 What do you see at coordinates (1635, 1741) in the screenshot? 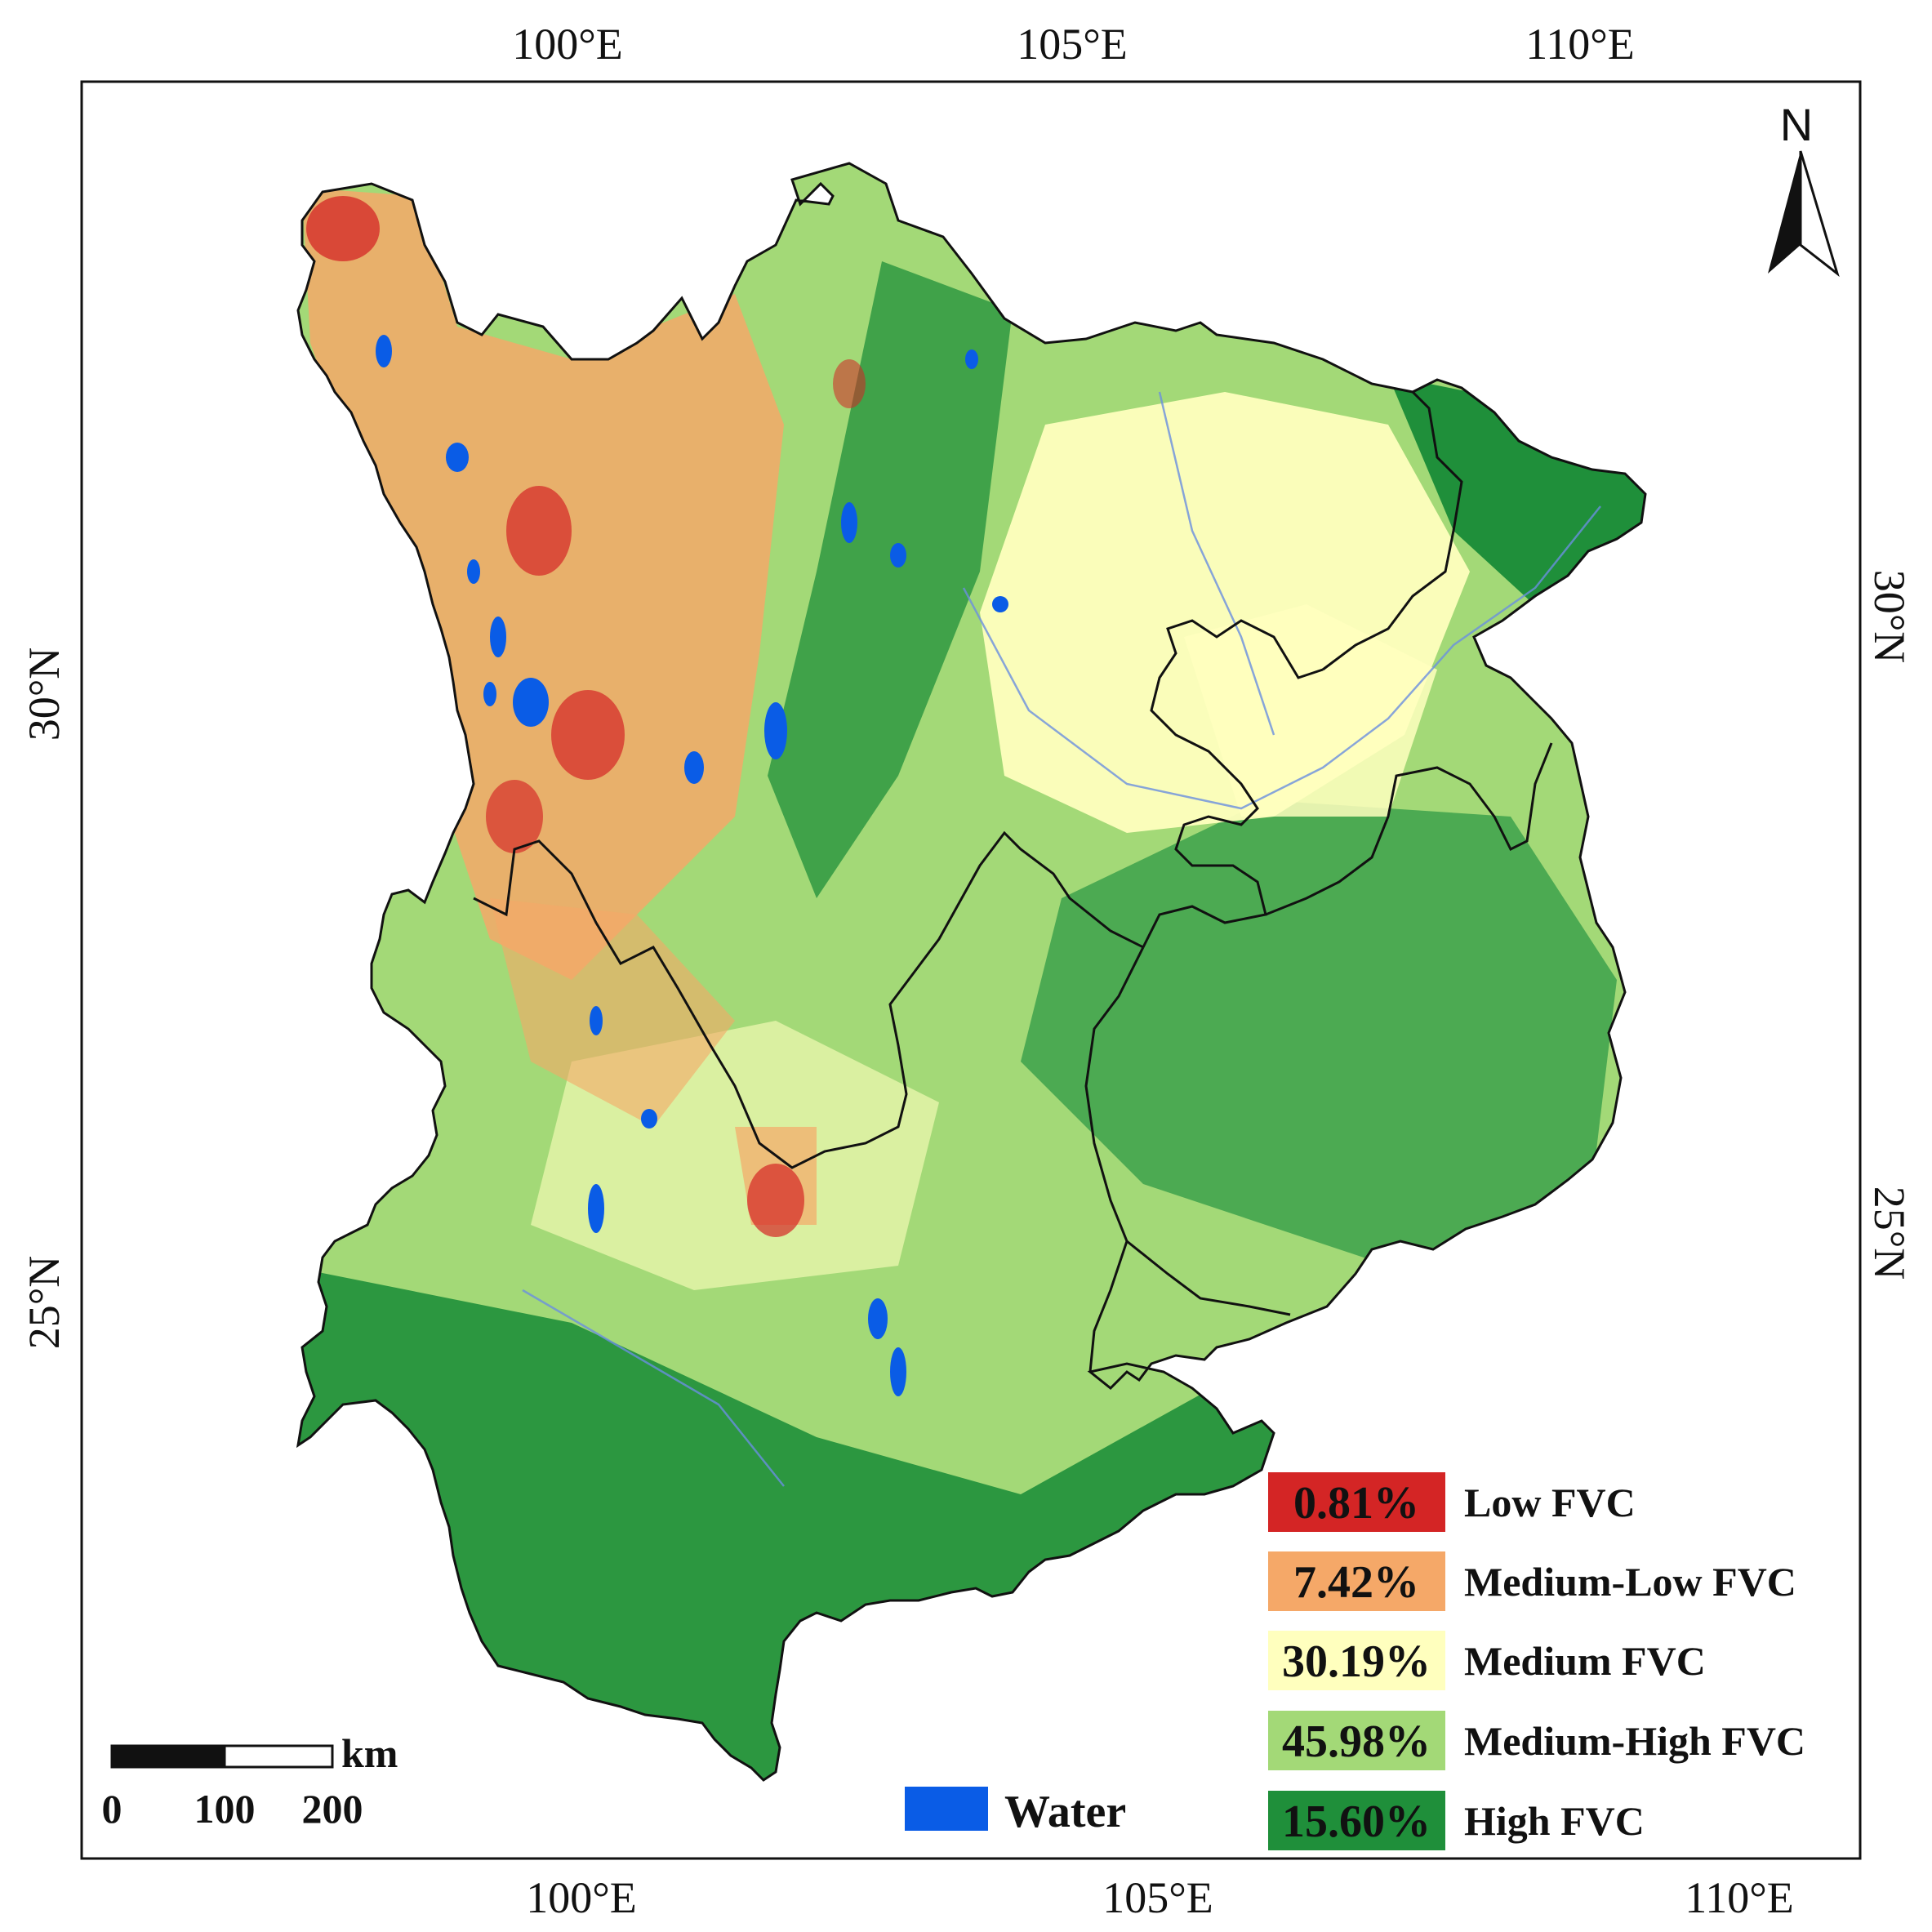
I see `legend-label-medium-high: Medium-High FVC` at bounding box center [1635, 1741].